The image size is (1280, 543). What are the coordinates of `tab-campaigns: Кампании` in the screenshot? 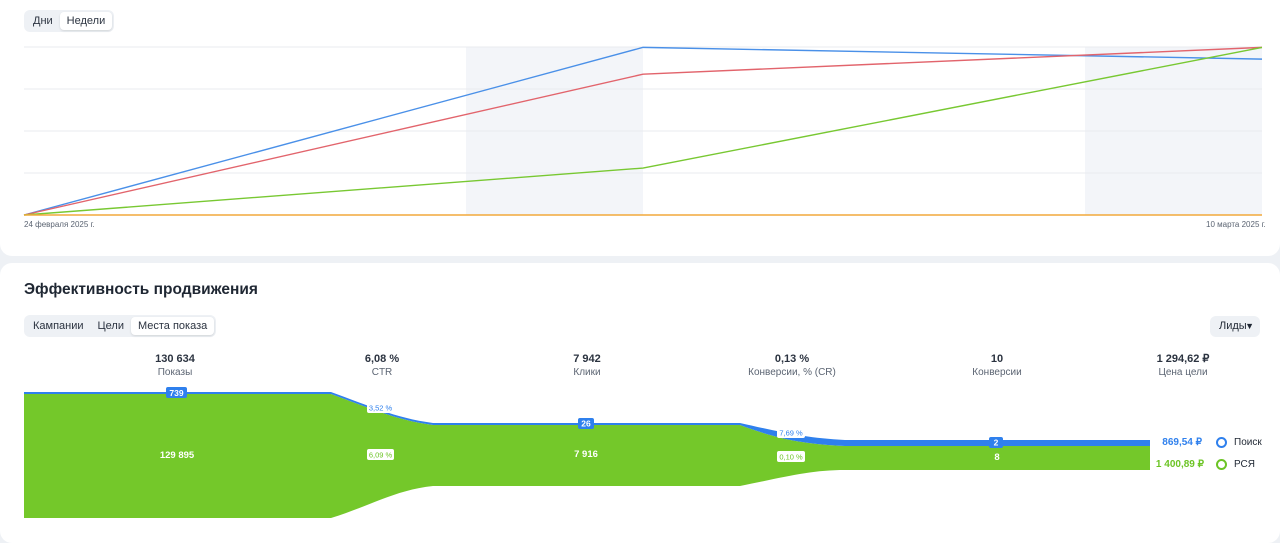 It's located at (58, 326).